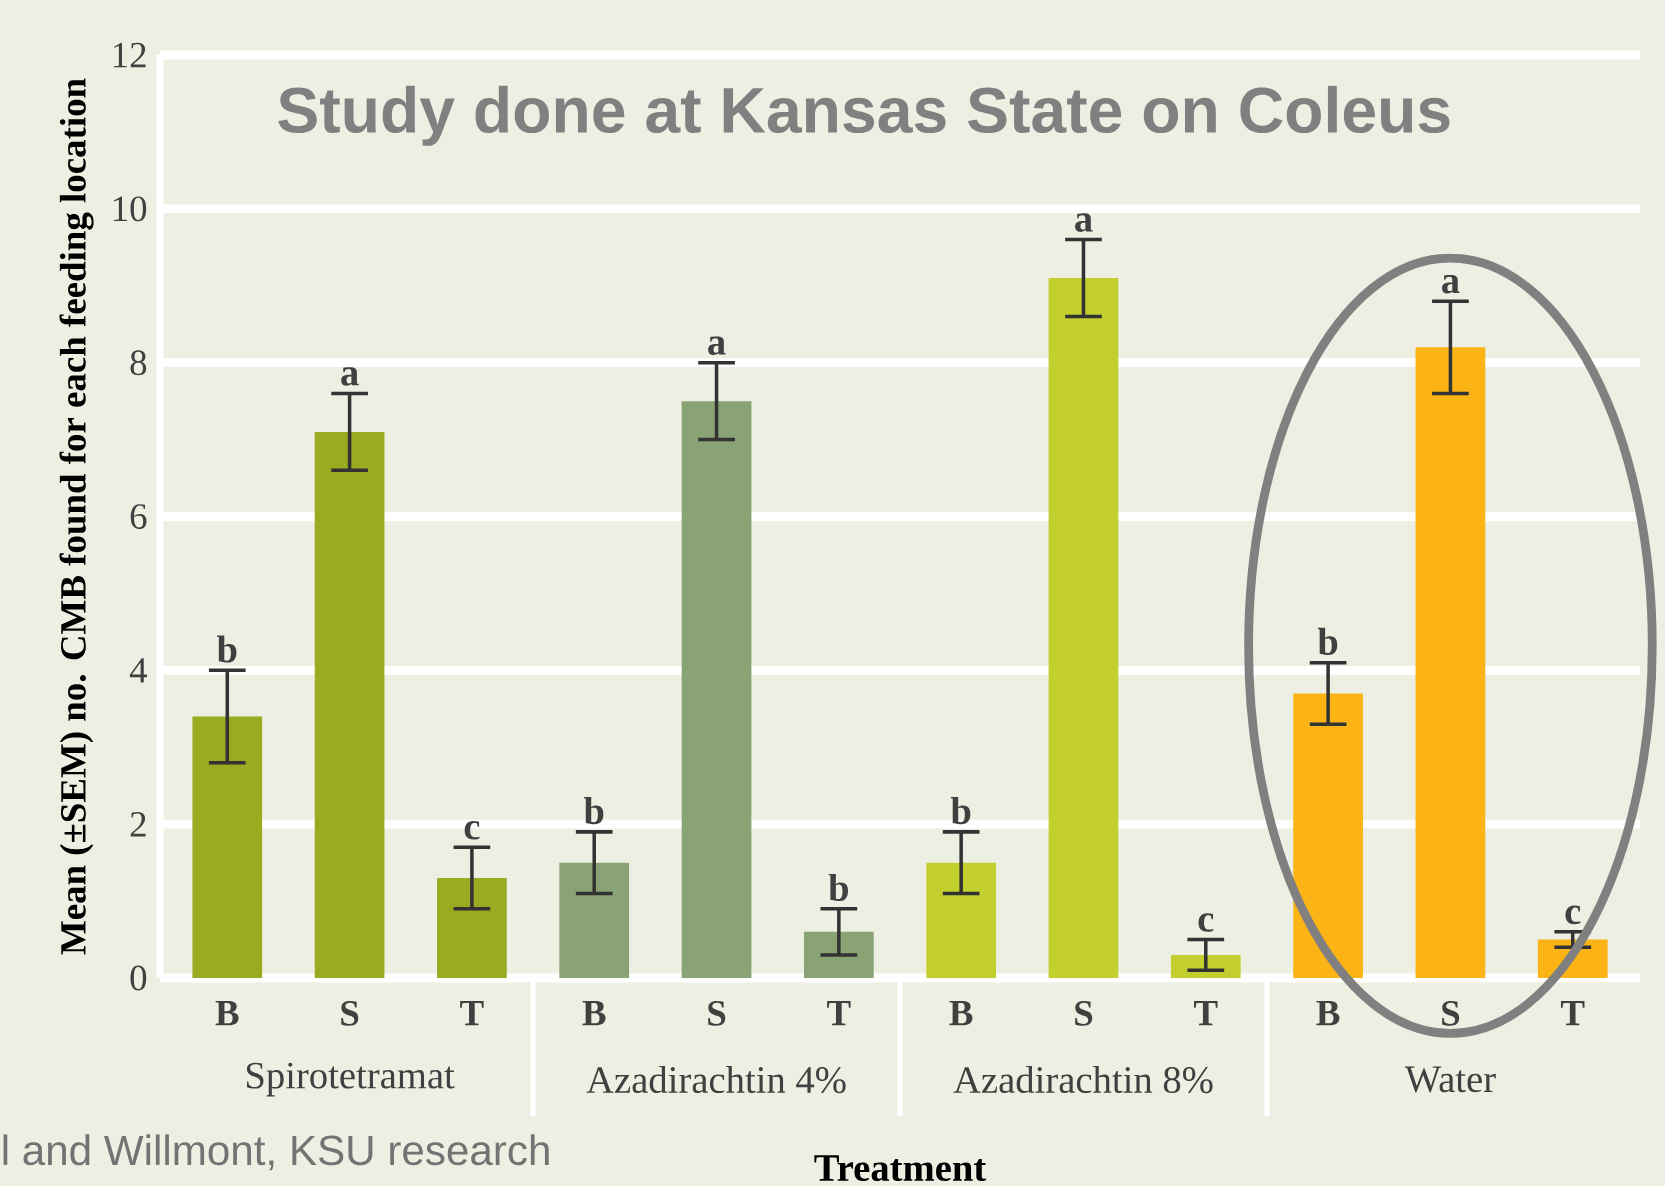 This screenshot has width=1665, height=1193. I want to click on x-axis-title: Treatment, so click(900, 1168).